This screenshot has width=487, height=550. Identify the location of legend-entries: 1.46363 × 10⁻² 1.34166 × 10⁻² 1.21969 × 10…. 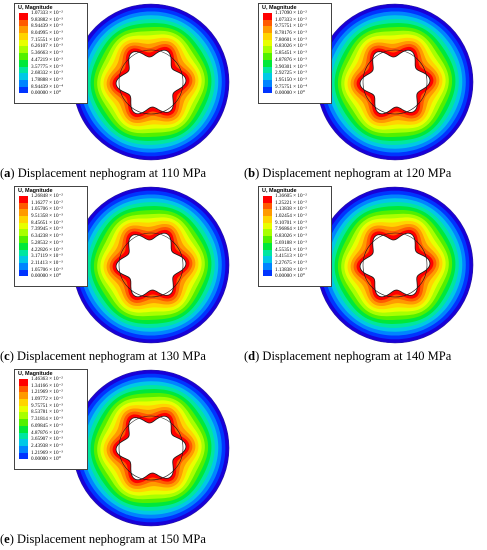
(47, 419).